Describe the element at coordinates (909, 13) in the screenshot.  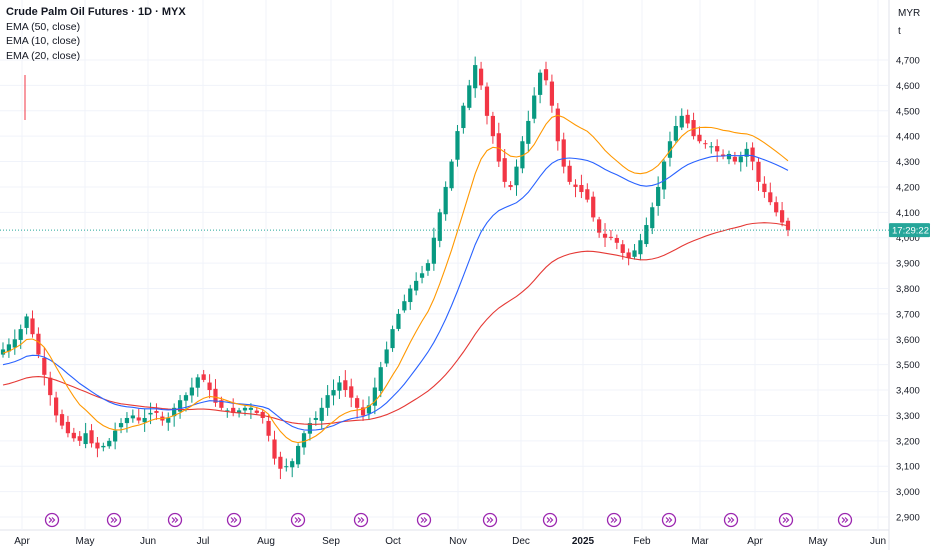
I see `currency-label: MYR` at that location.